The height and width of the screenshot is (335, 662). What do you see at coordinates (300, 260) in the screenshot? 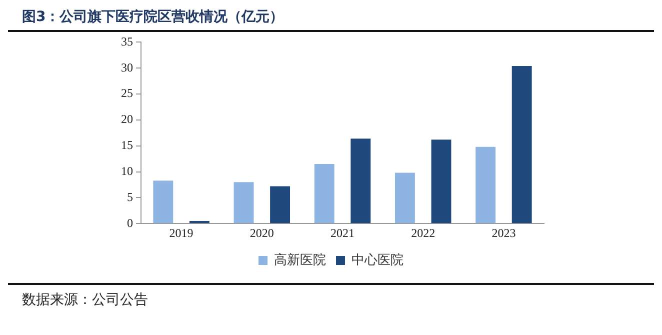
I see `legend-label: 高新医院` at bounding box center [300, 260].